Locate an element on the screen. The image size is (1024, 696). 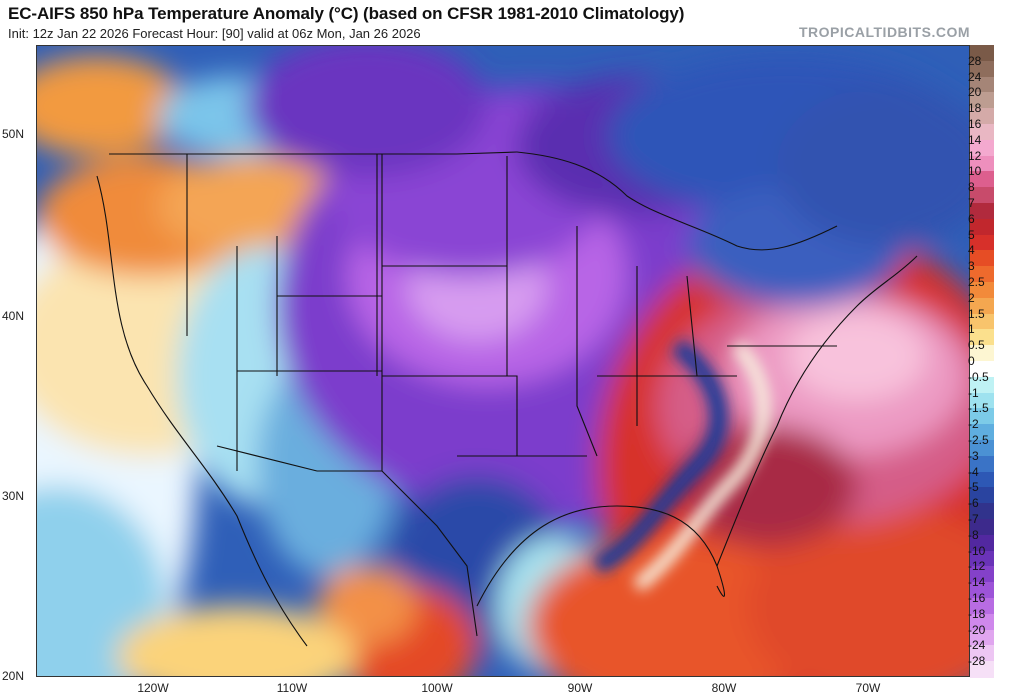
lat-label-20n: 20N is located at coordinates (13, 676).